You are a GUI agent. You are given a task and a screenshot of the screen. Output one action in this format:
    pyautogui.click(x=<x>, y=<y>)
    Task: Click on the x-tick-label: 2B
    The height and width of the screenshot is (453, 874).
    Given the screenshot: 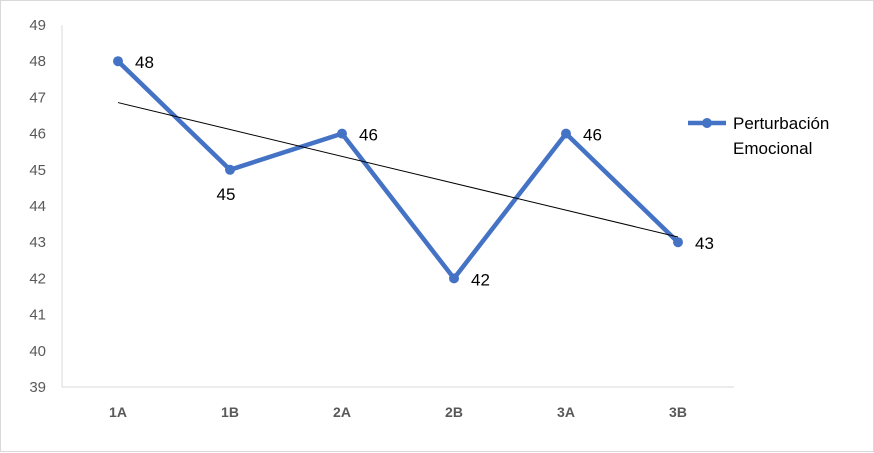 What is the action you would take?
    pyautogui.click(x=454, y=412)
    